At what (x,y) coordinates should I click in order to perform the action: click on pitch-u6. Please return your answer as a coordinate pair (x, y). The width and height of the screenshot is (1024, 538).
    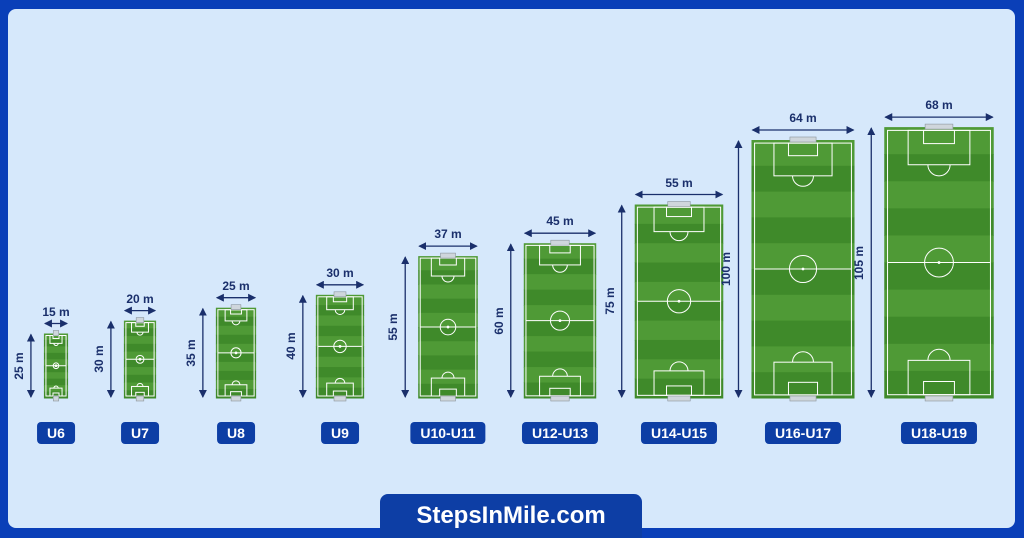
    Looking at the image, I should click on (47, 360).